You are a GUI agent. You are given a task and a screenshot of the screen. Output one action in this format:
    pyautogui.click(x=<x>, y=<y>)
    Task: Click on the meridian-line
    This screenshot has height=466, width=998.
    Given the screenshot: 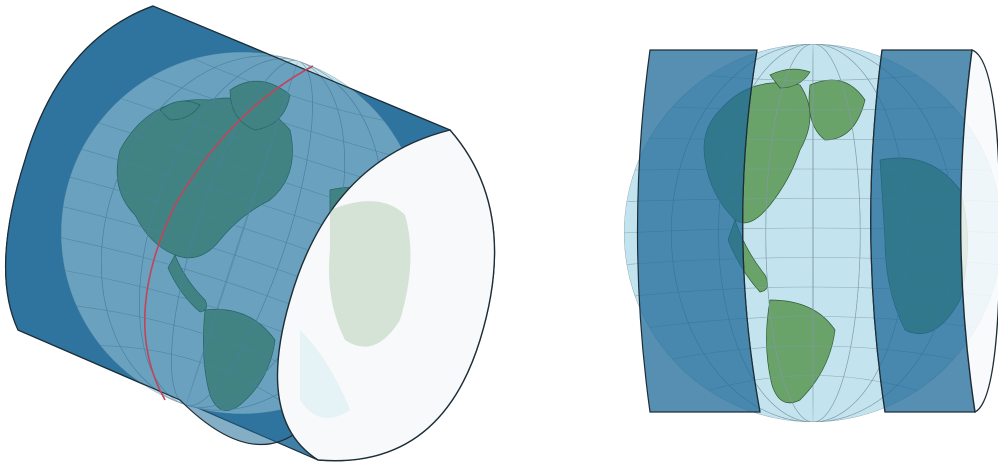 What is the action you would take?
    pyautogui.click(x=813, y=233)
    